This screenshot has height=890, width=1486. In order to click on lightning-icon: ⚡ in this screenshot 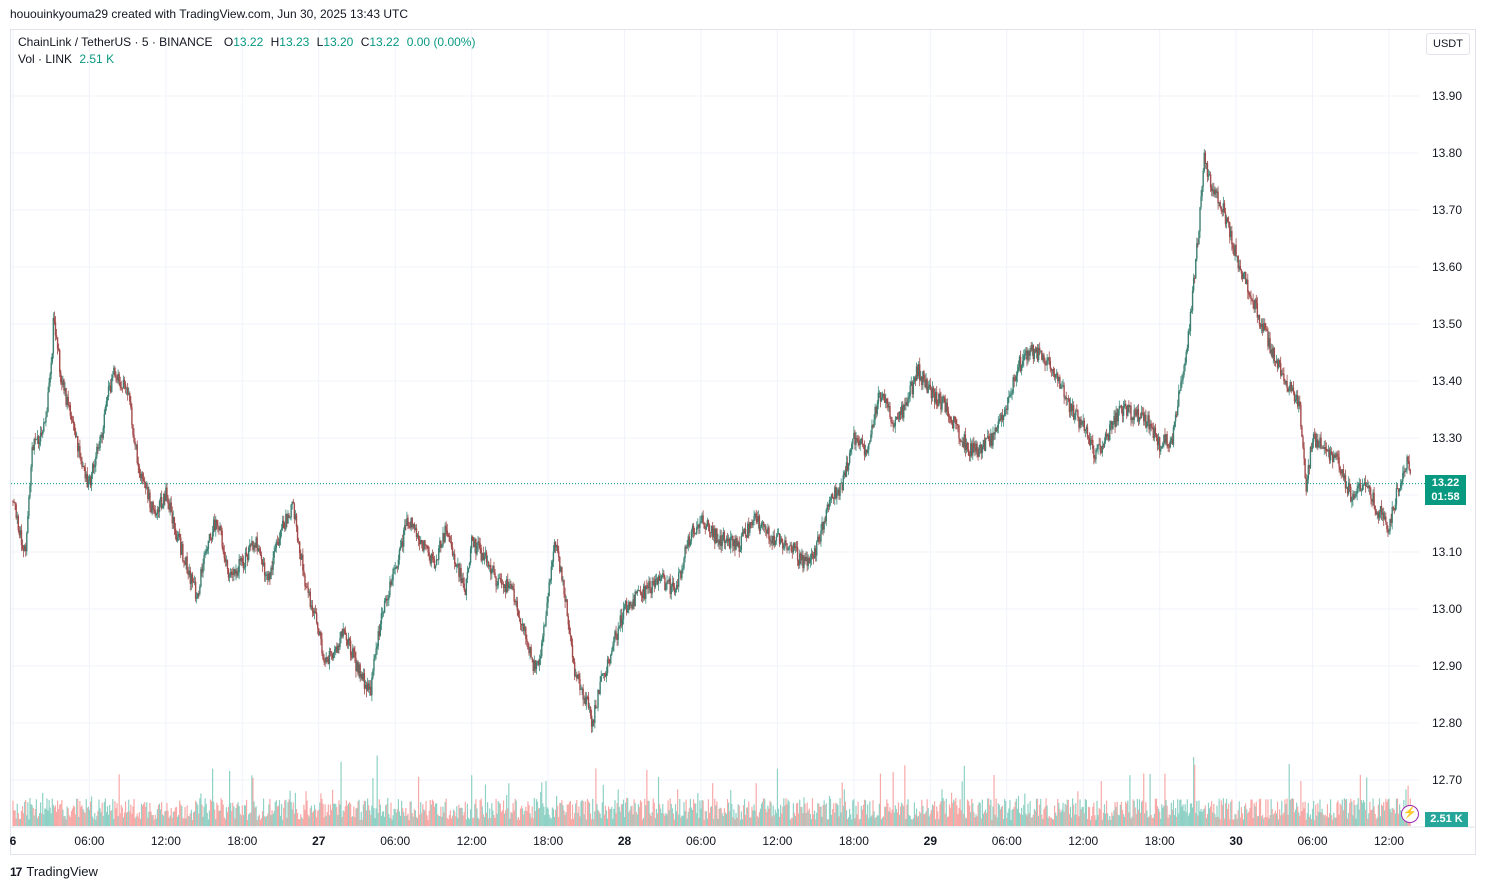, I will do `click(1410, 814)`.